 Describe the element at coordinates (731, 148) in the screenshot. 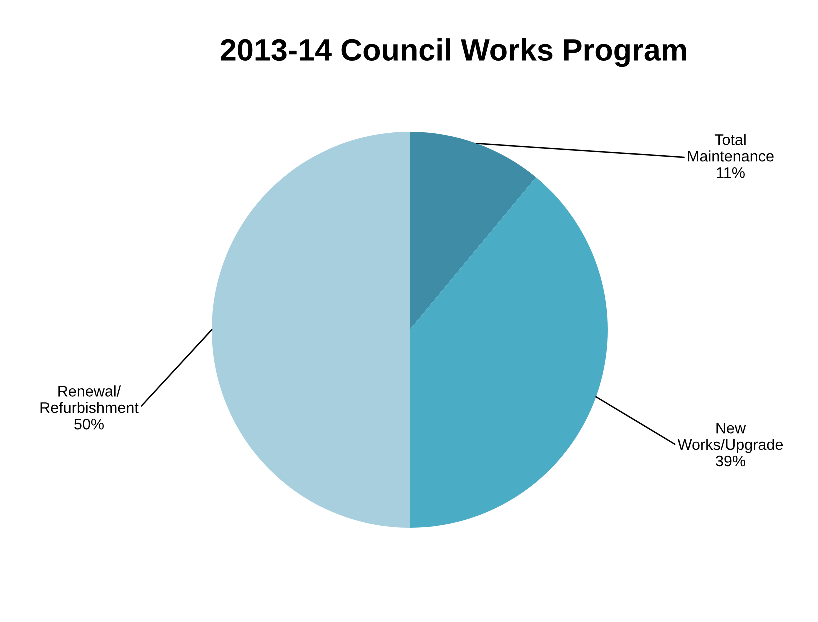

I see `slice-label: Total Maintenance` at that location.